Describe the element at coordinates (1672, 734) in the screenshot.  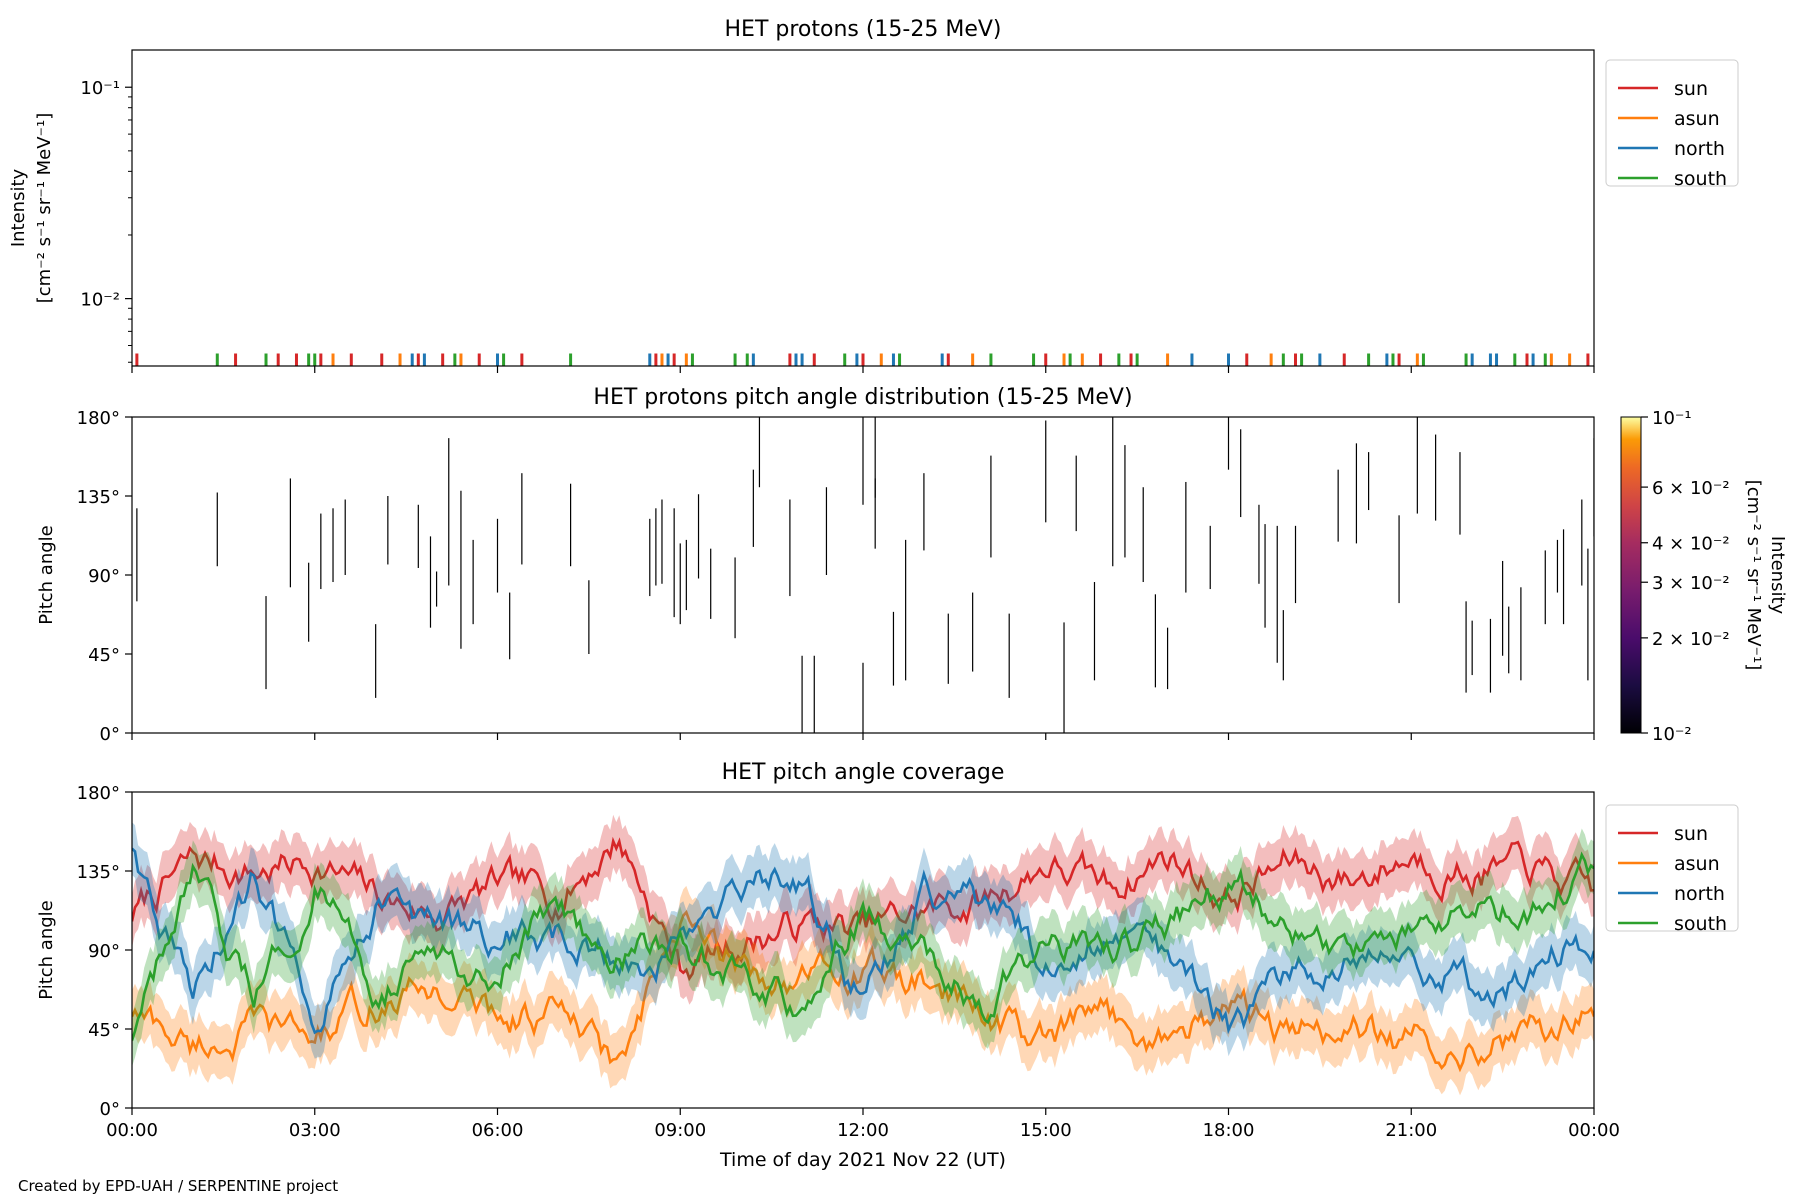
I see `colorbar-tick-label: 10⁻²` at that location.